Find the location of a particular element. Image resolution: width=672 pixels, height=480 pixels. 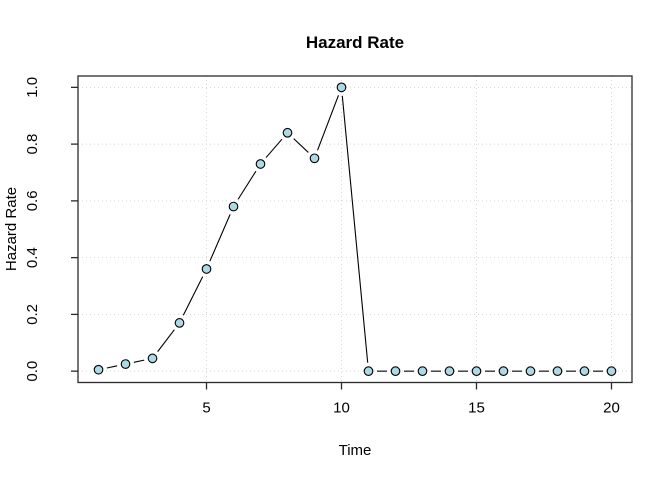

chart-title: Hazard Rate is located at coordinates (355, 42).